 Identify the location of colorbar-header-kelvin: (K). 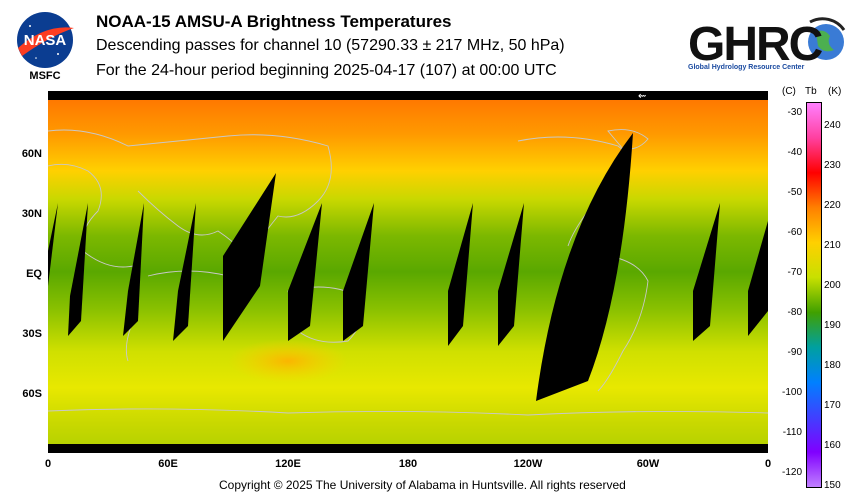
(835, 91).